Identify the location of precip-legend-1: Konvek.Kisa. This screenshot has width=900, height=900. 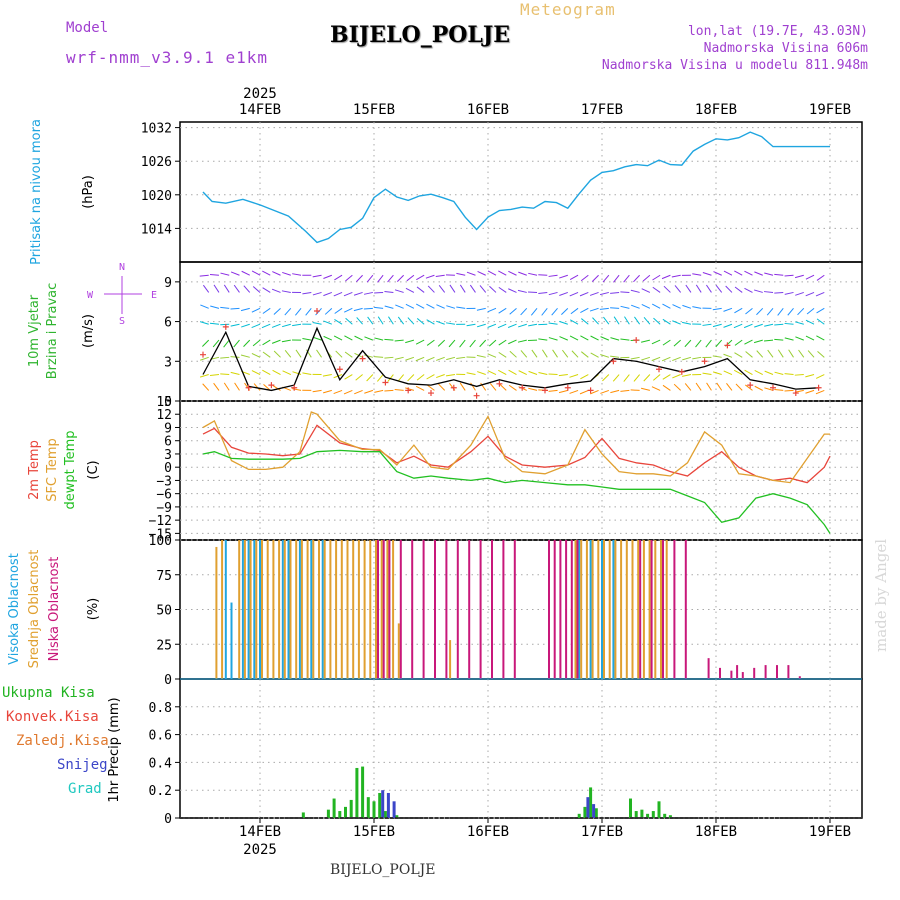
(52, 717).